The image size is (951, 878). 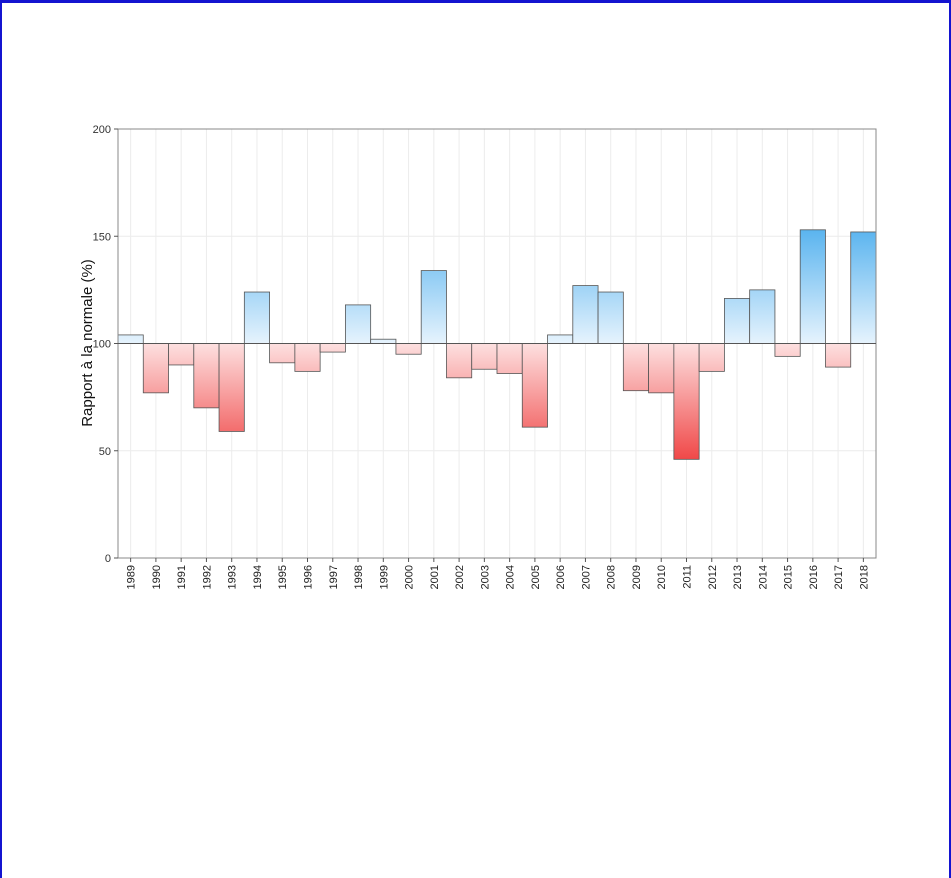 I want to click on y-tick-label: 150, so click(x=102, y=237).